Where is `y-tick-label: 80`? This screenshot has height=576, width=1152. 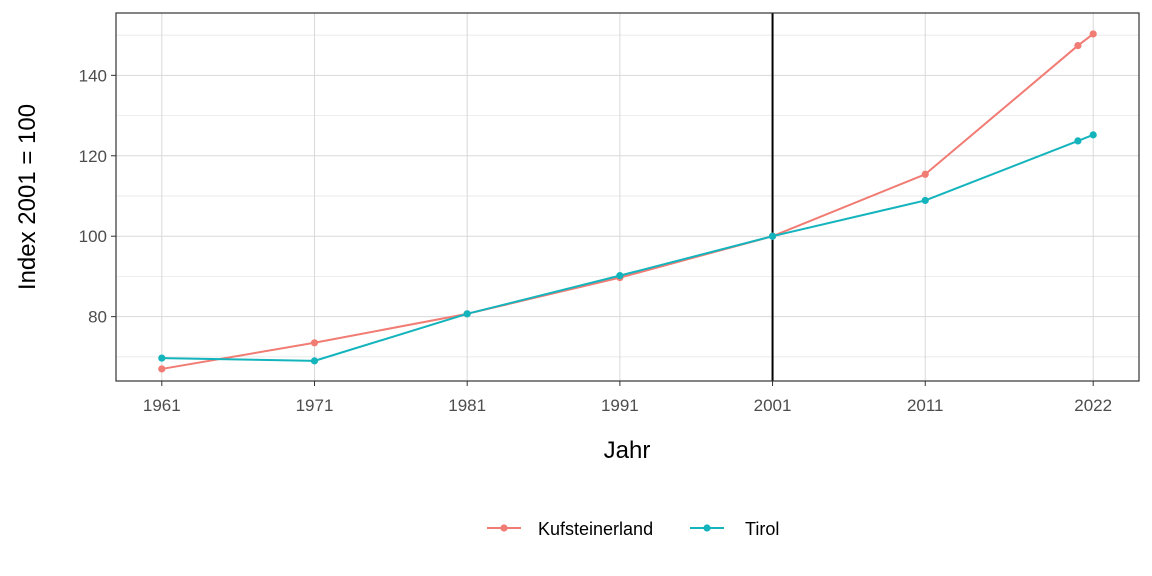 y-tick-label: 80 is located at coordinates (97, 317).